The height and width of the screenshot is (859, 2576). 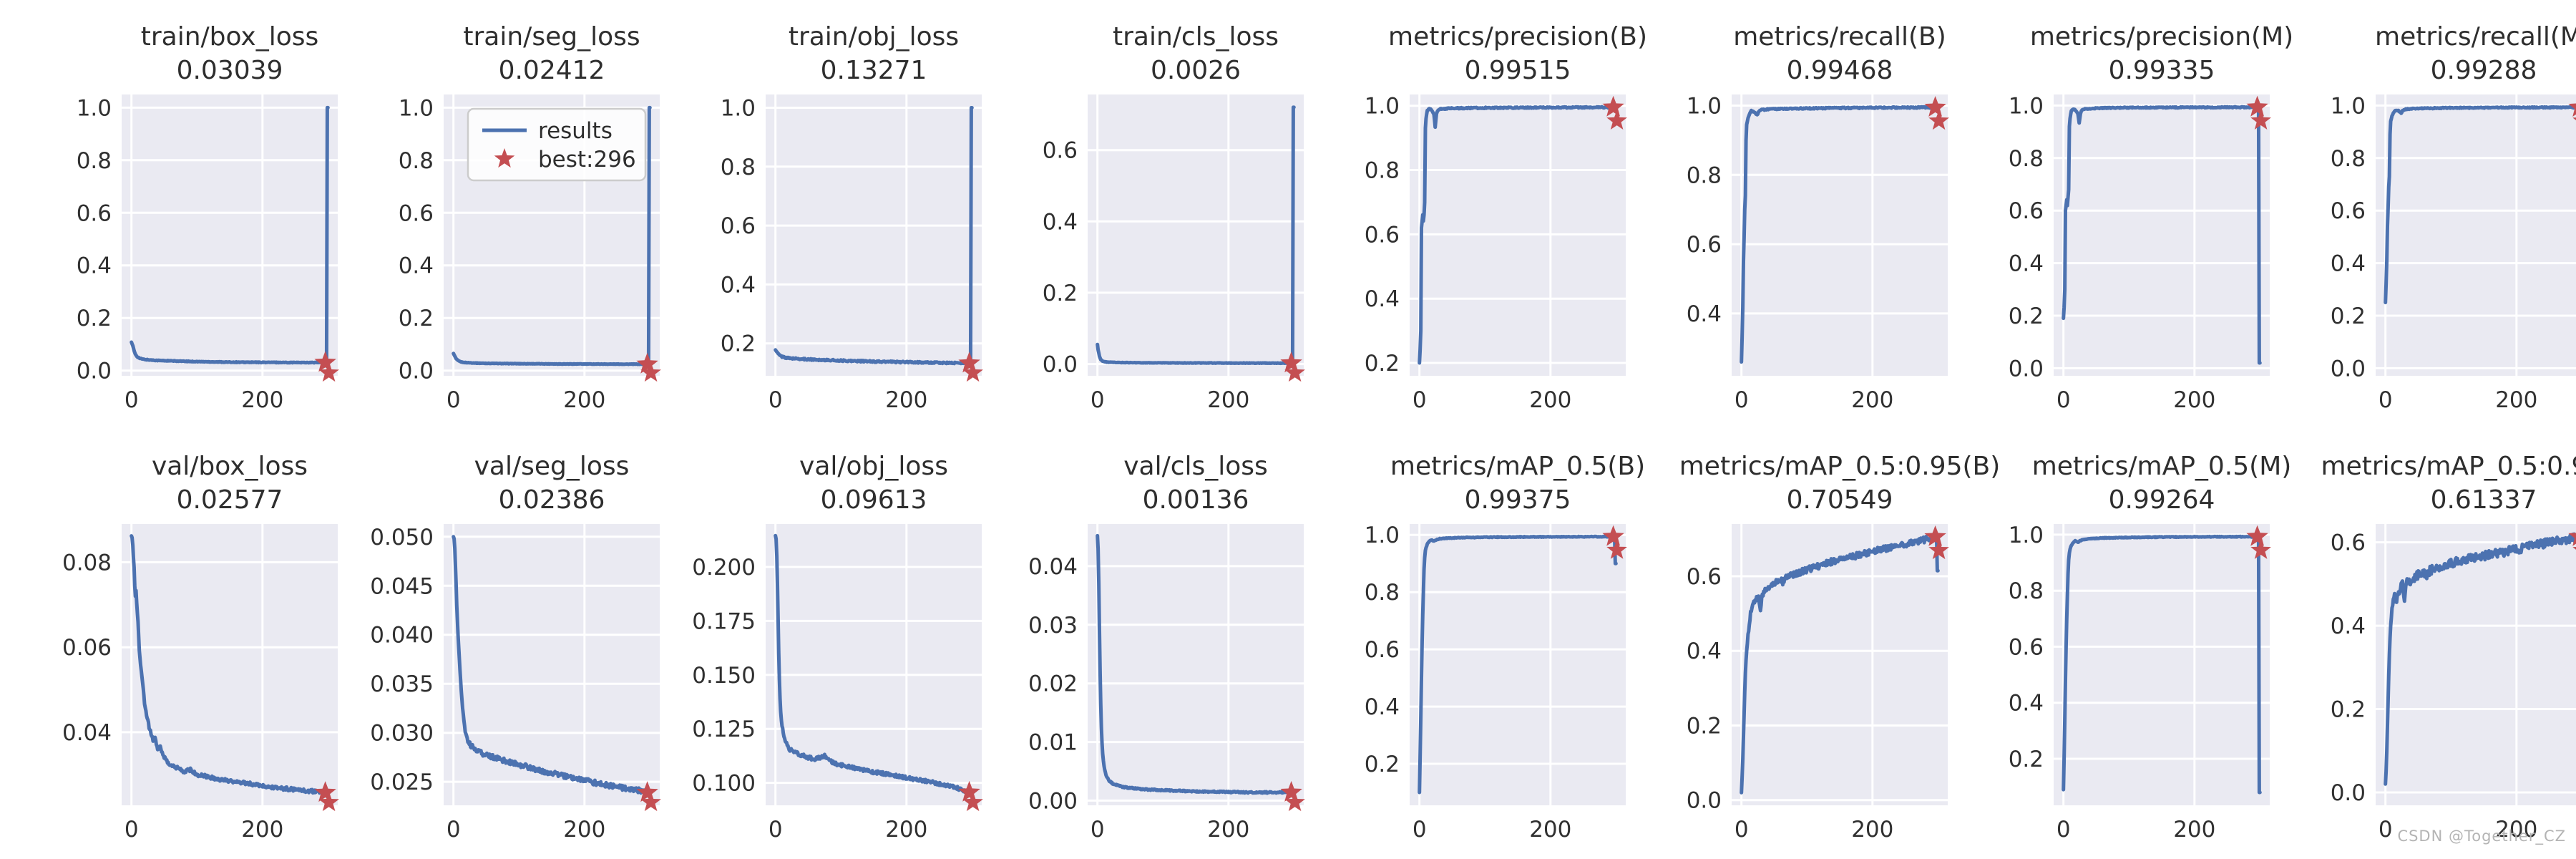 What do you see at coordinates (551, 483) in the screenshot?
I see `plot-title: val/seg_loss 0.02386` at bounding box center [551, 483].